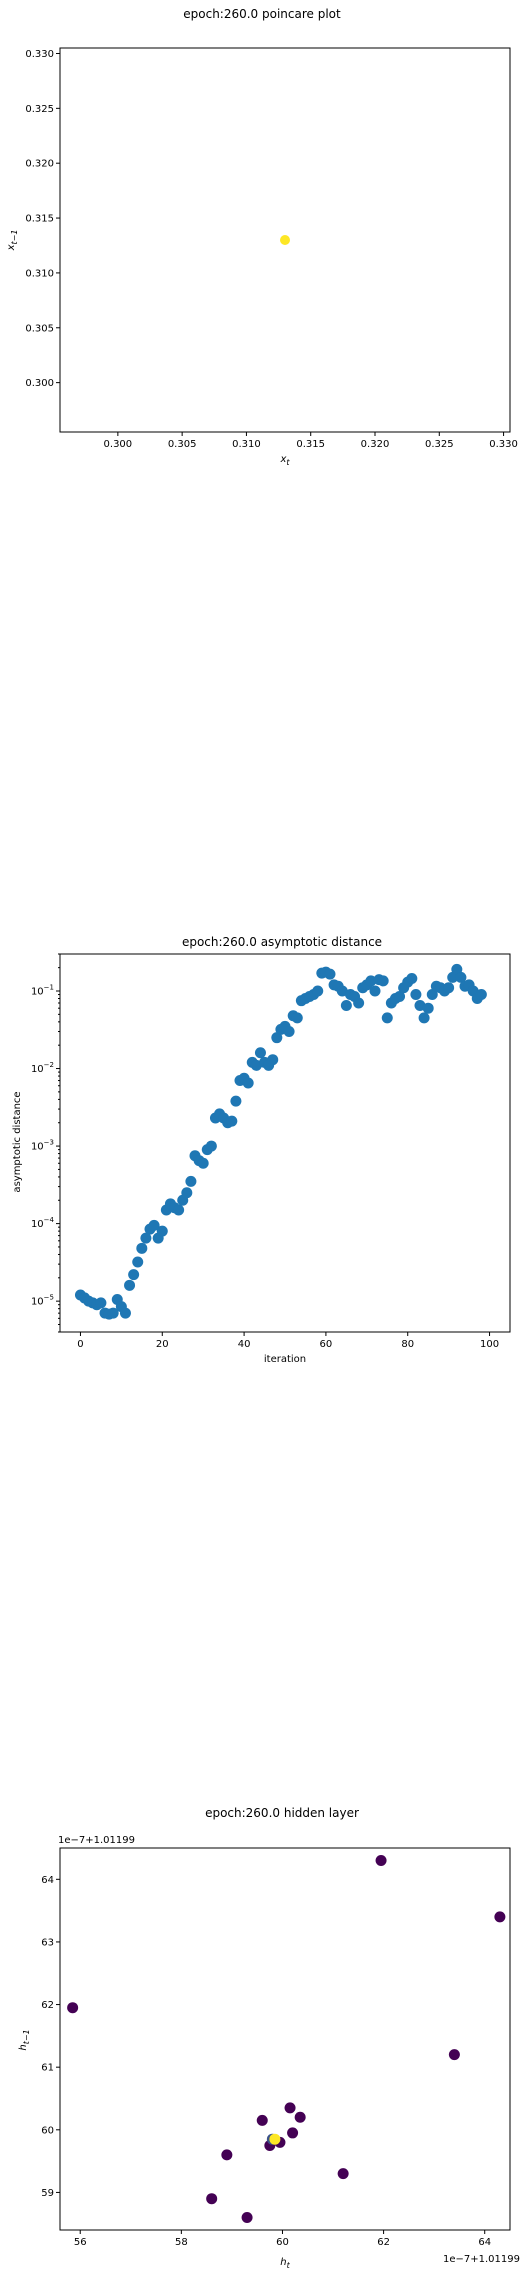  What do you see at coordinates (39, 219) in the screenshot?
I see `y-tick-label: 0.315` at bounding box center [39, 219].